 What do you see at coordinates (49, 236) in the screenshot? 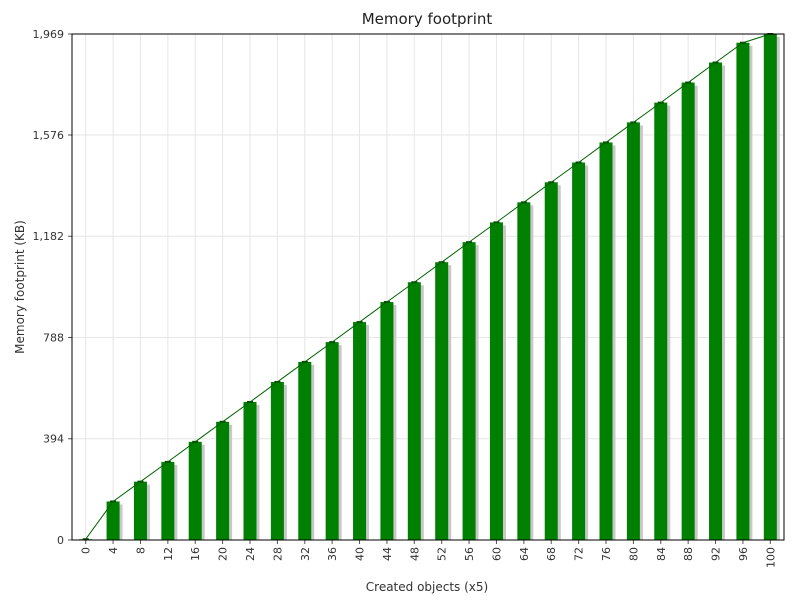
I see `y-tick-label: 1,182` at bounding box center [49, 236].